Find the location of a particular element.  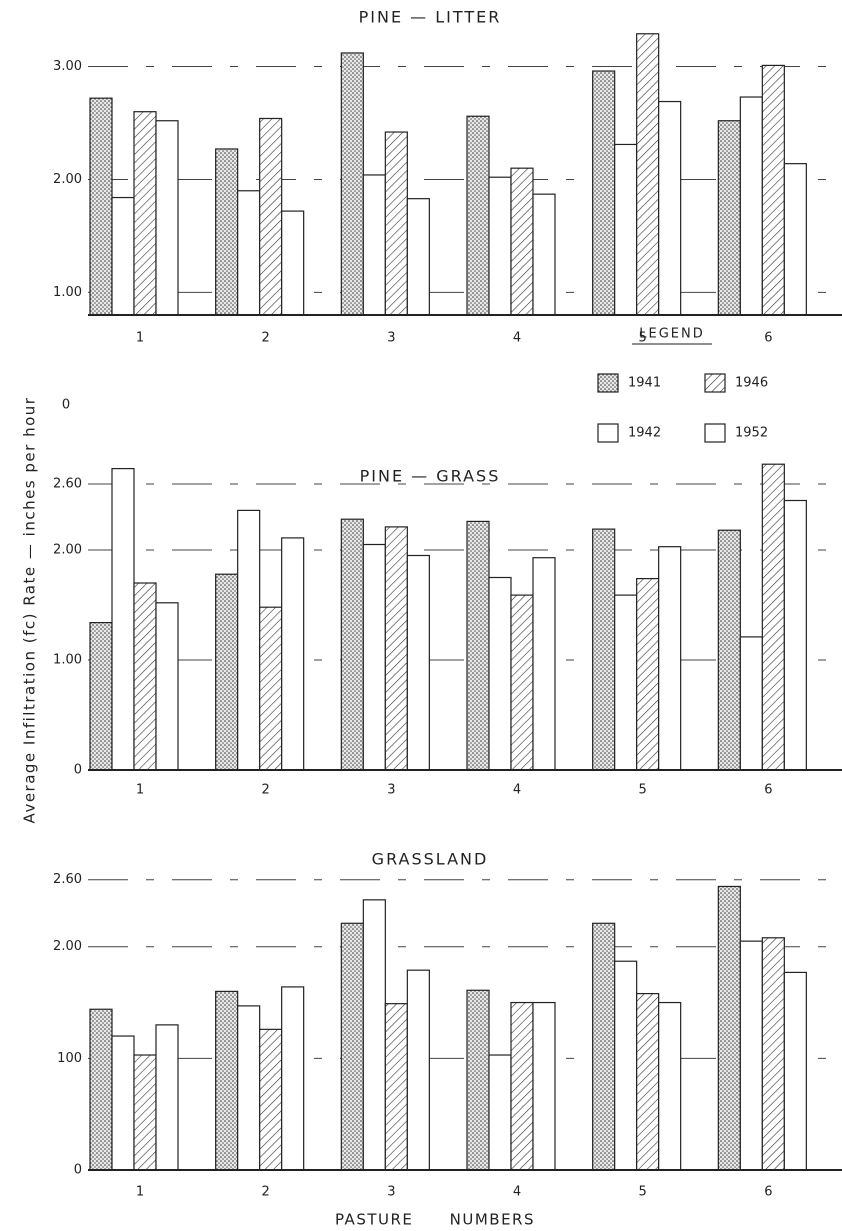

legend-label: 1942 is located at coordinates (644, 433).